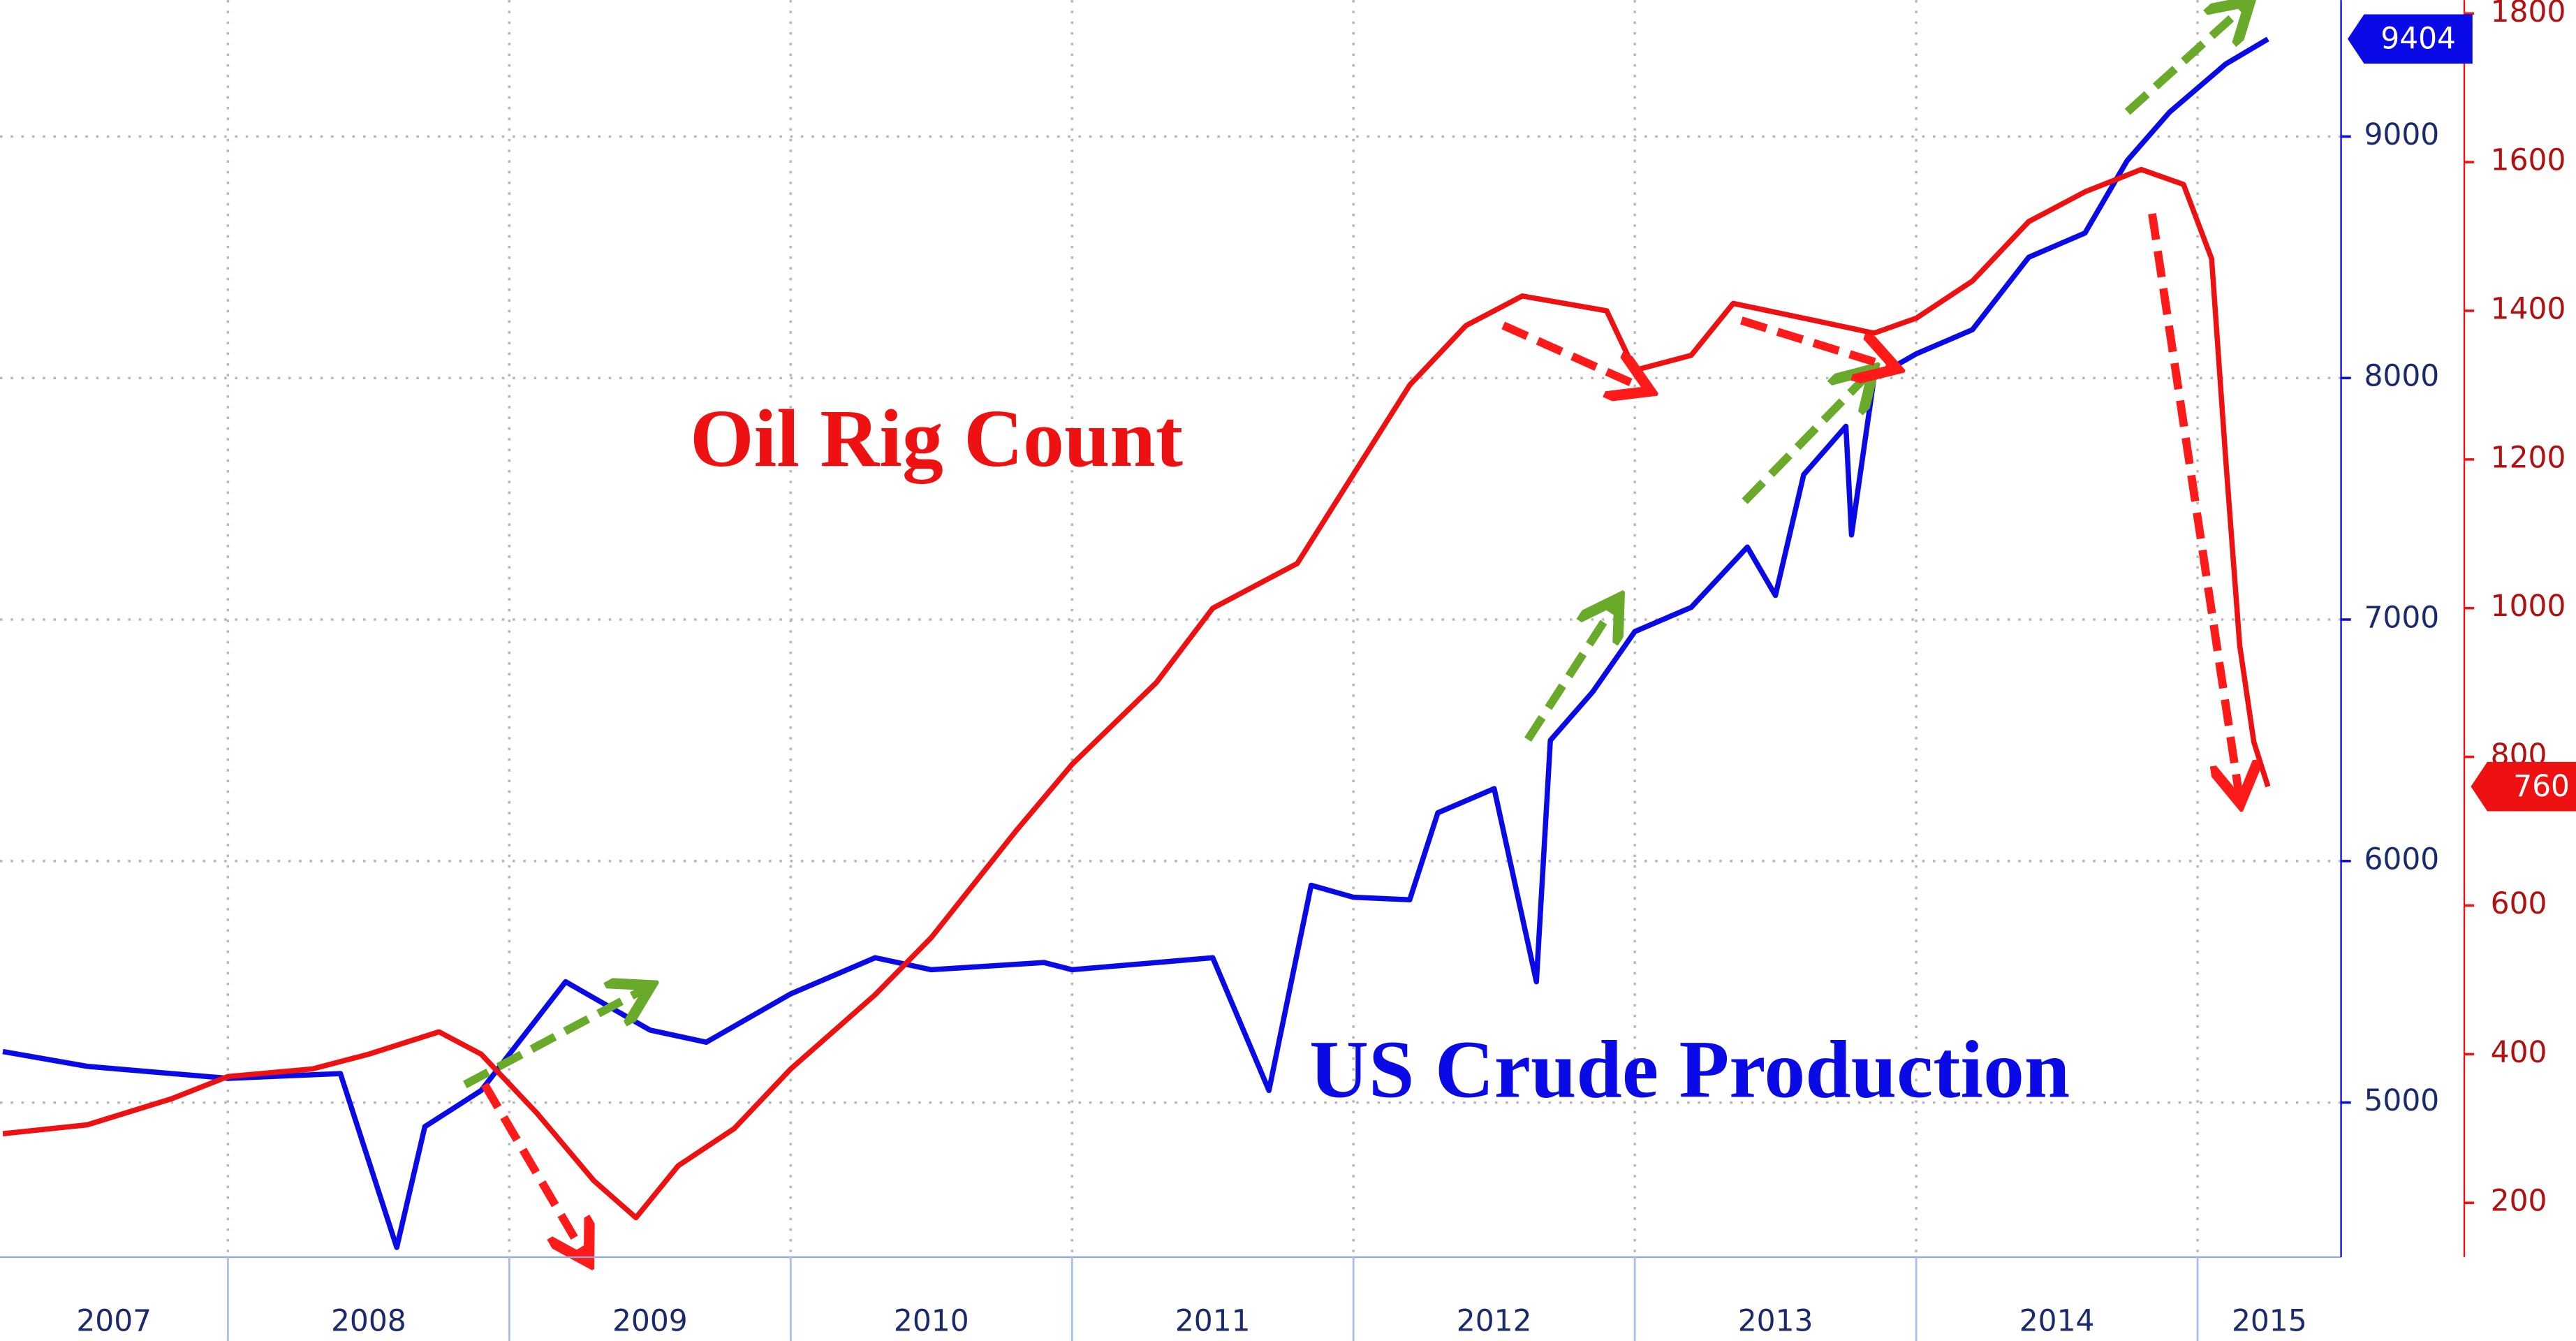 This screenshot has width=2576, height=1341. What do you see at coordinates (650, 1321) in the screenshot?
I see `x-tick-label: 2009` at bounding box center [650, 1321].